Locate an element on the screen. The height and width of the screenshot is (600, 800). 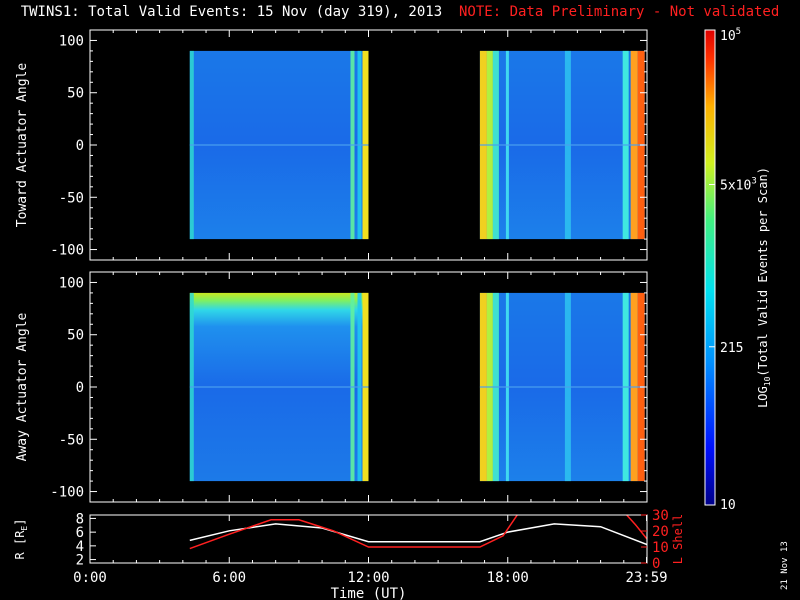
colorbar-tick-exponent: 5 is located at coordinates (738, 32).